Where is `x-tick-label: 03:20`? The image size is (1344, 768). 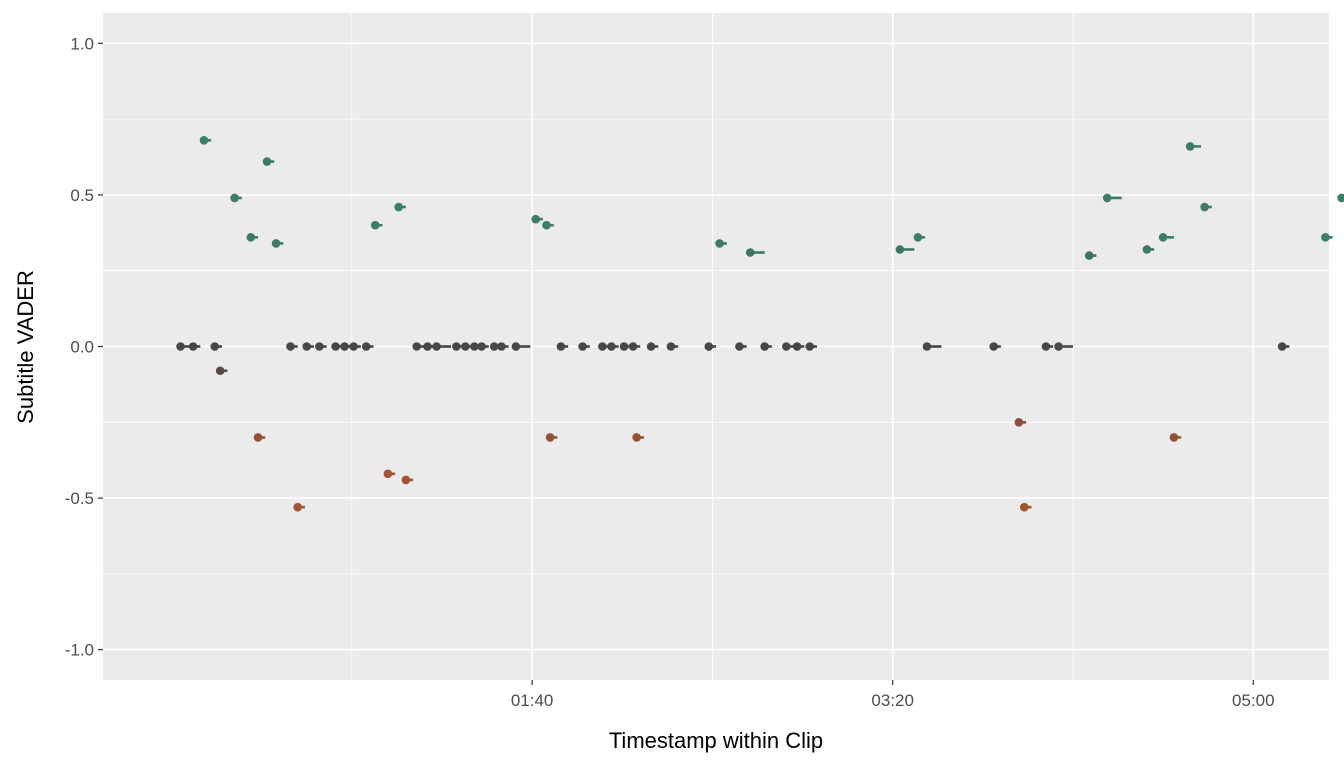 x-tick-label: 03:20 is located at coordinates (892, 700).